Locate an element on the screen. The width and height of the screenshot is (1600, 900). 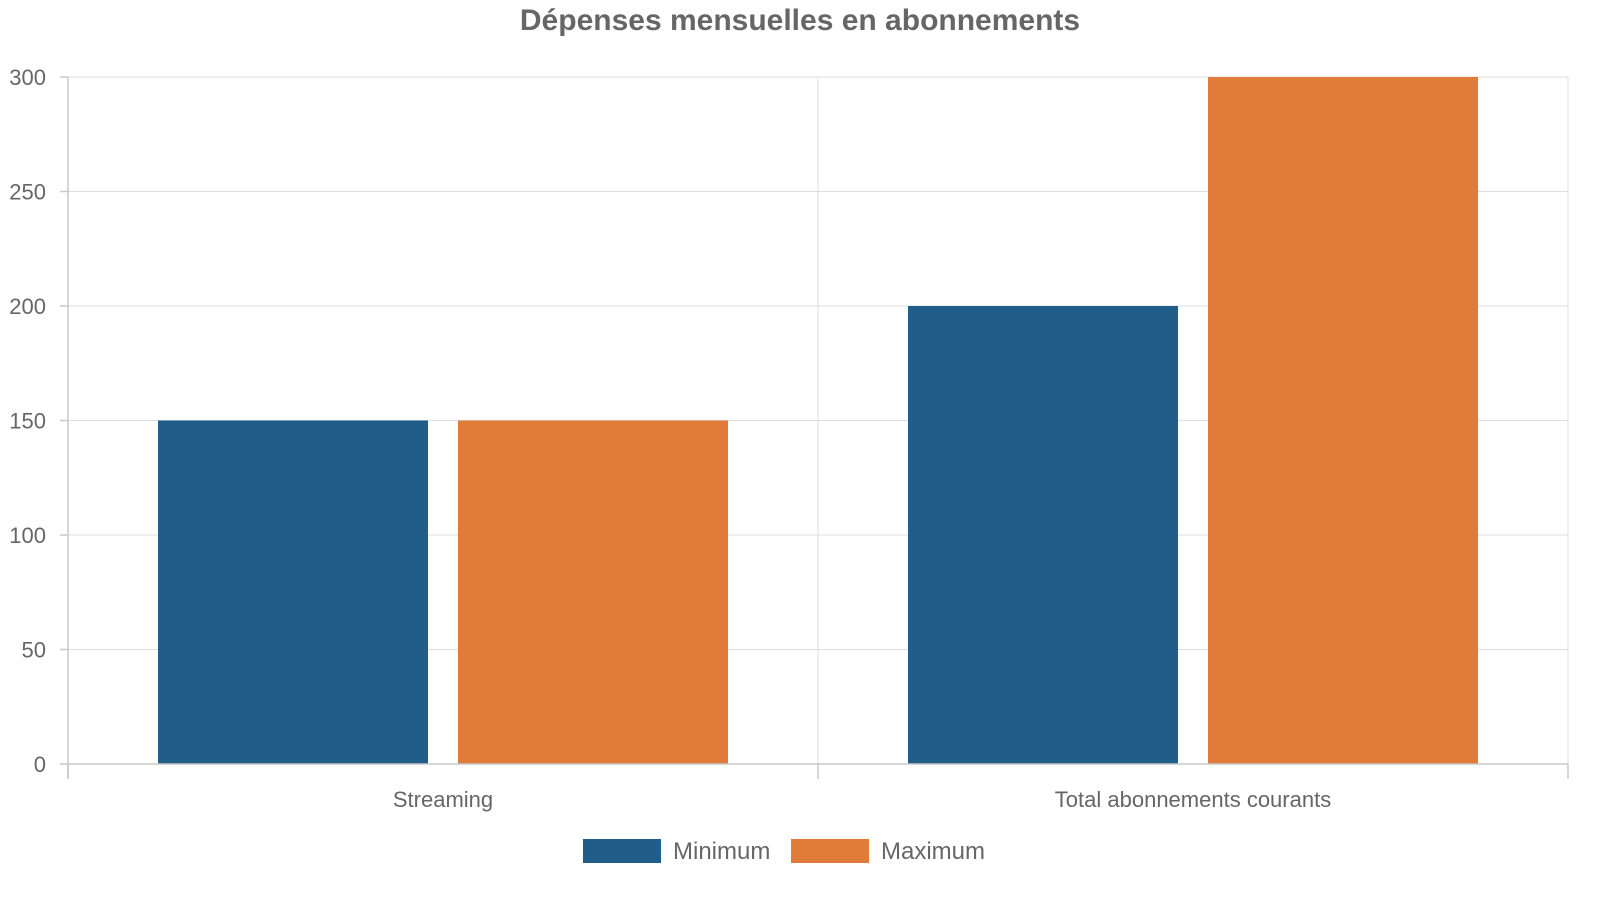
y-tick-labels: 0 50 100 150 200 250 300 is located at coordinates (27, 421).